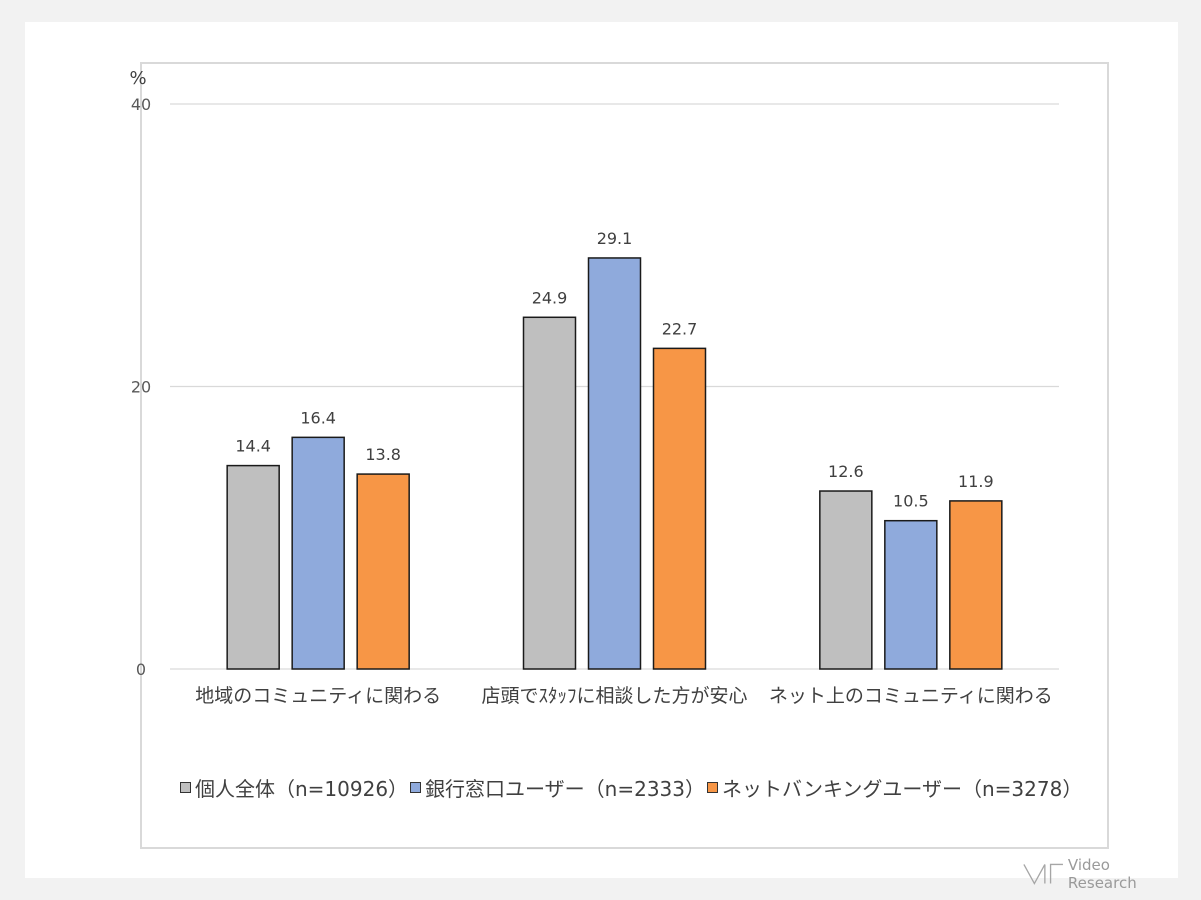 This screenshot has width=1201, height=900. What do you see at coordinates (383, 454) in the screenshot?
I see `data-label: 13.8` at bounding box center [383, 454].